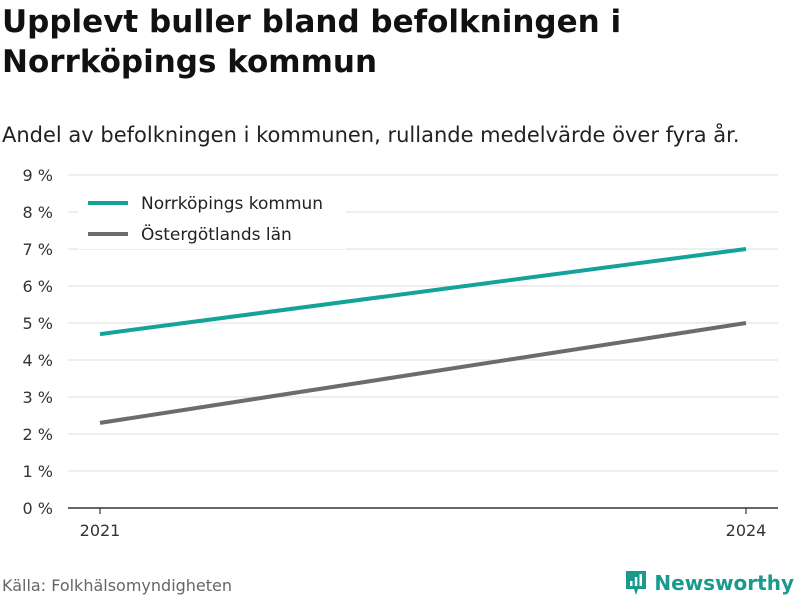 This screenshot has height=600, width=800. I want to click on x-tick-label: 2021, so click(100, 530).